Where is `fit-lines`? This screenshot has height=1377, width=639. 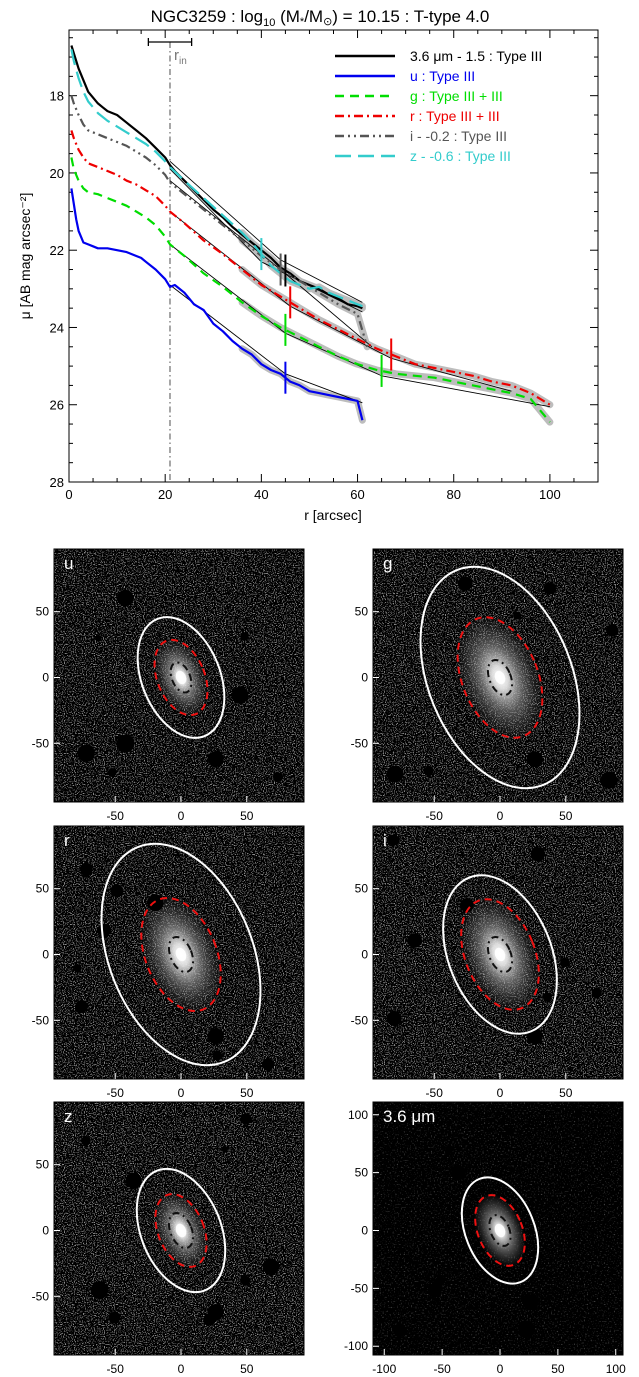
fit-lines is located at coordinates (359, 284).